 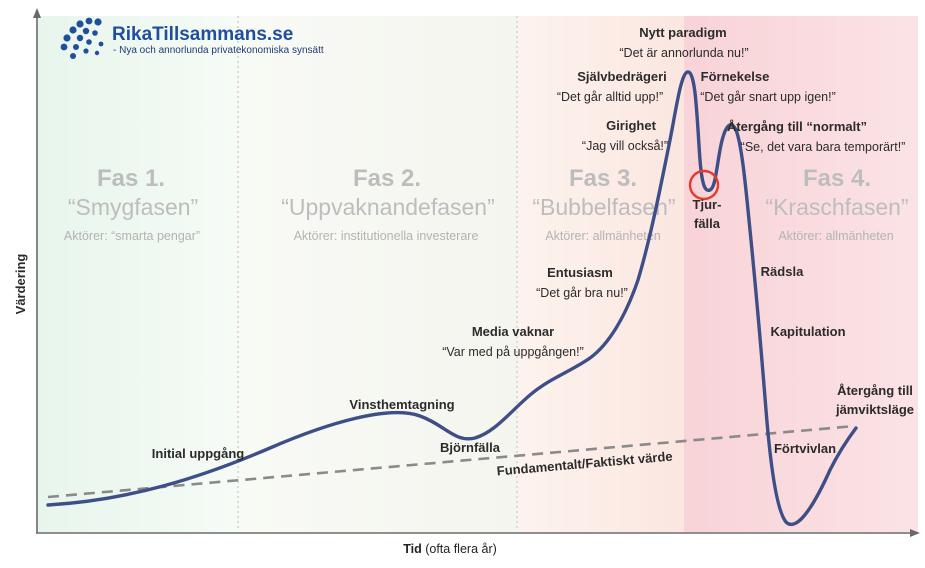 What do you see at coordinates (610, 97) in the screenshot?
I see `label-delusion-quote: “Det går alltid upp!”` at bounding box center [610, 97].